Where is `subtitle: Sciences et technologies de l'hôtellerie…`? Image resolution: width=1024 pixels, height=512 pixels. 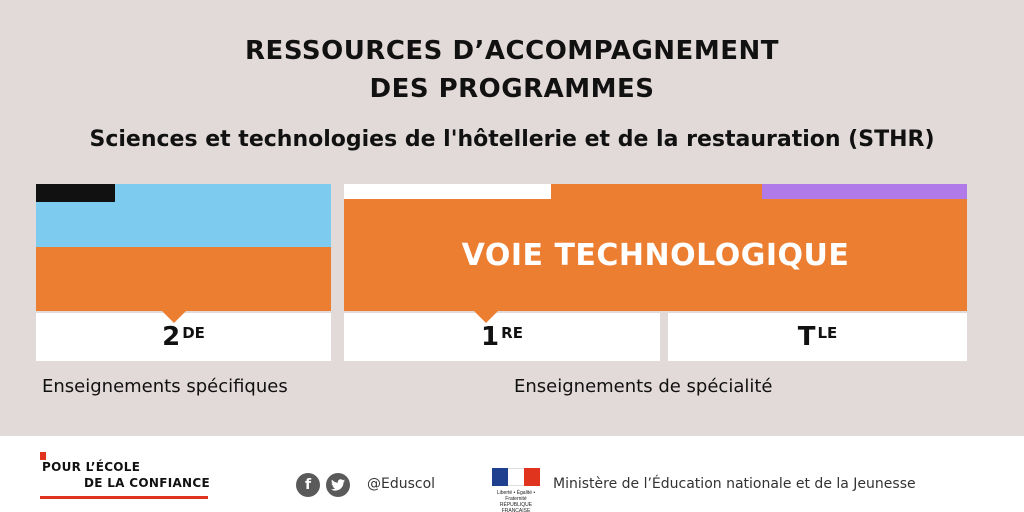 subtitle: Sciences et technologies de l'hôtellerie… is located at coordinates (512, 139).